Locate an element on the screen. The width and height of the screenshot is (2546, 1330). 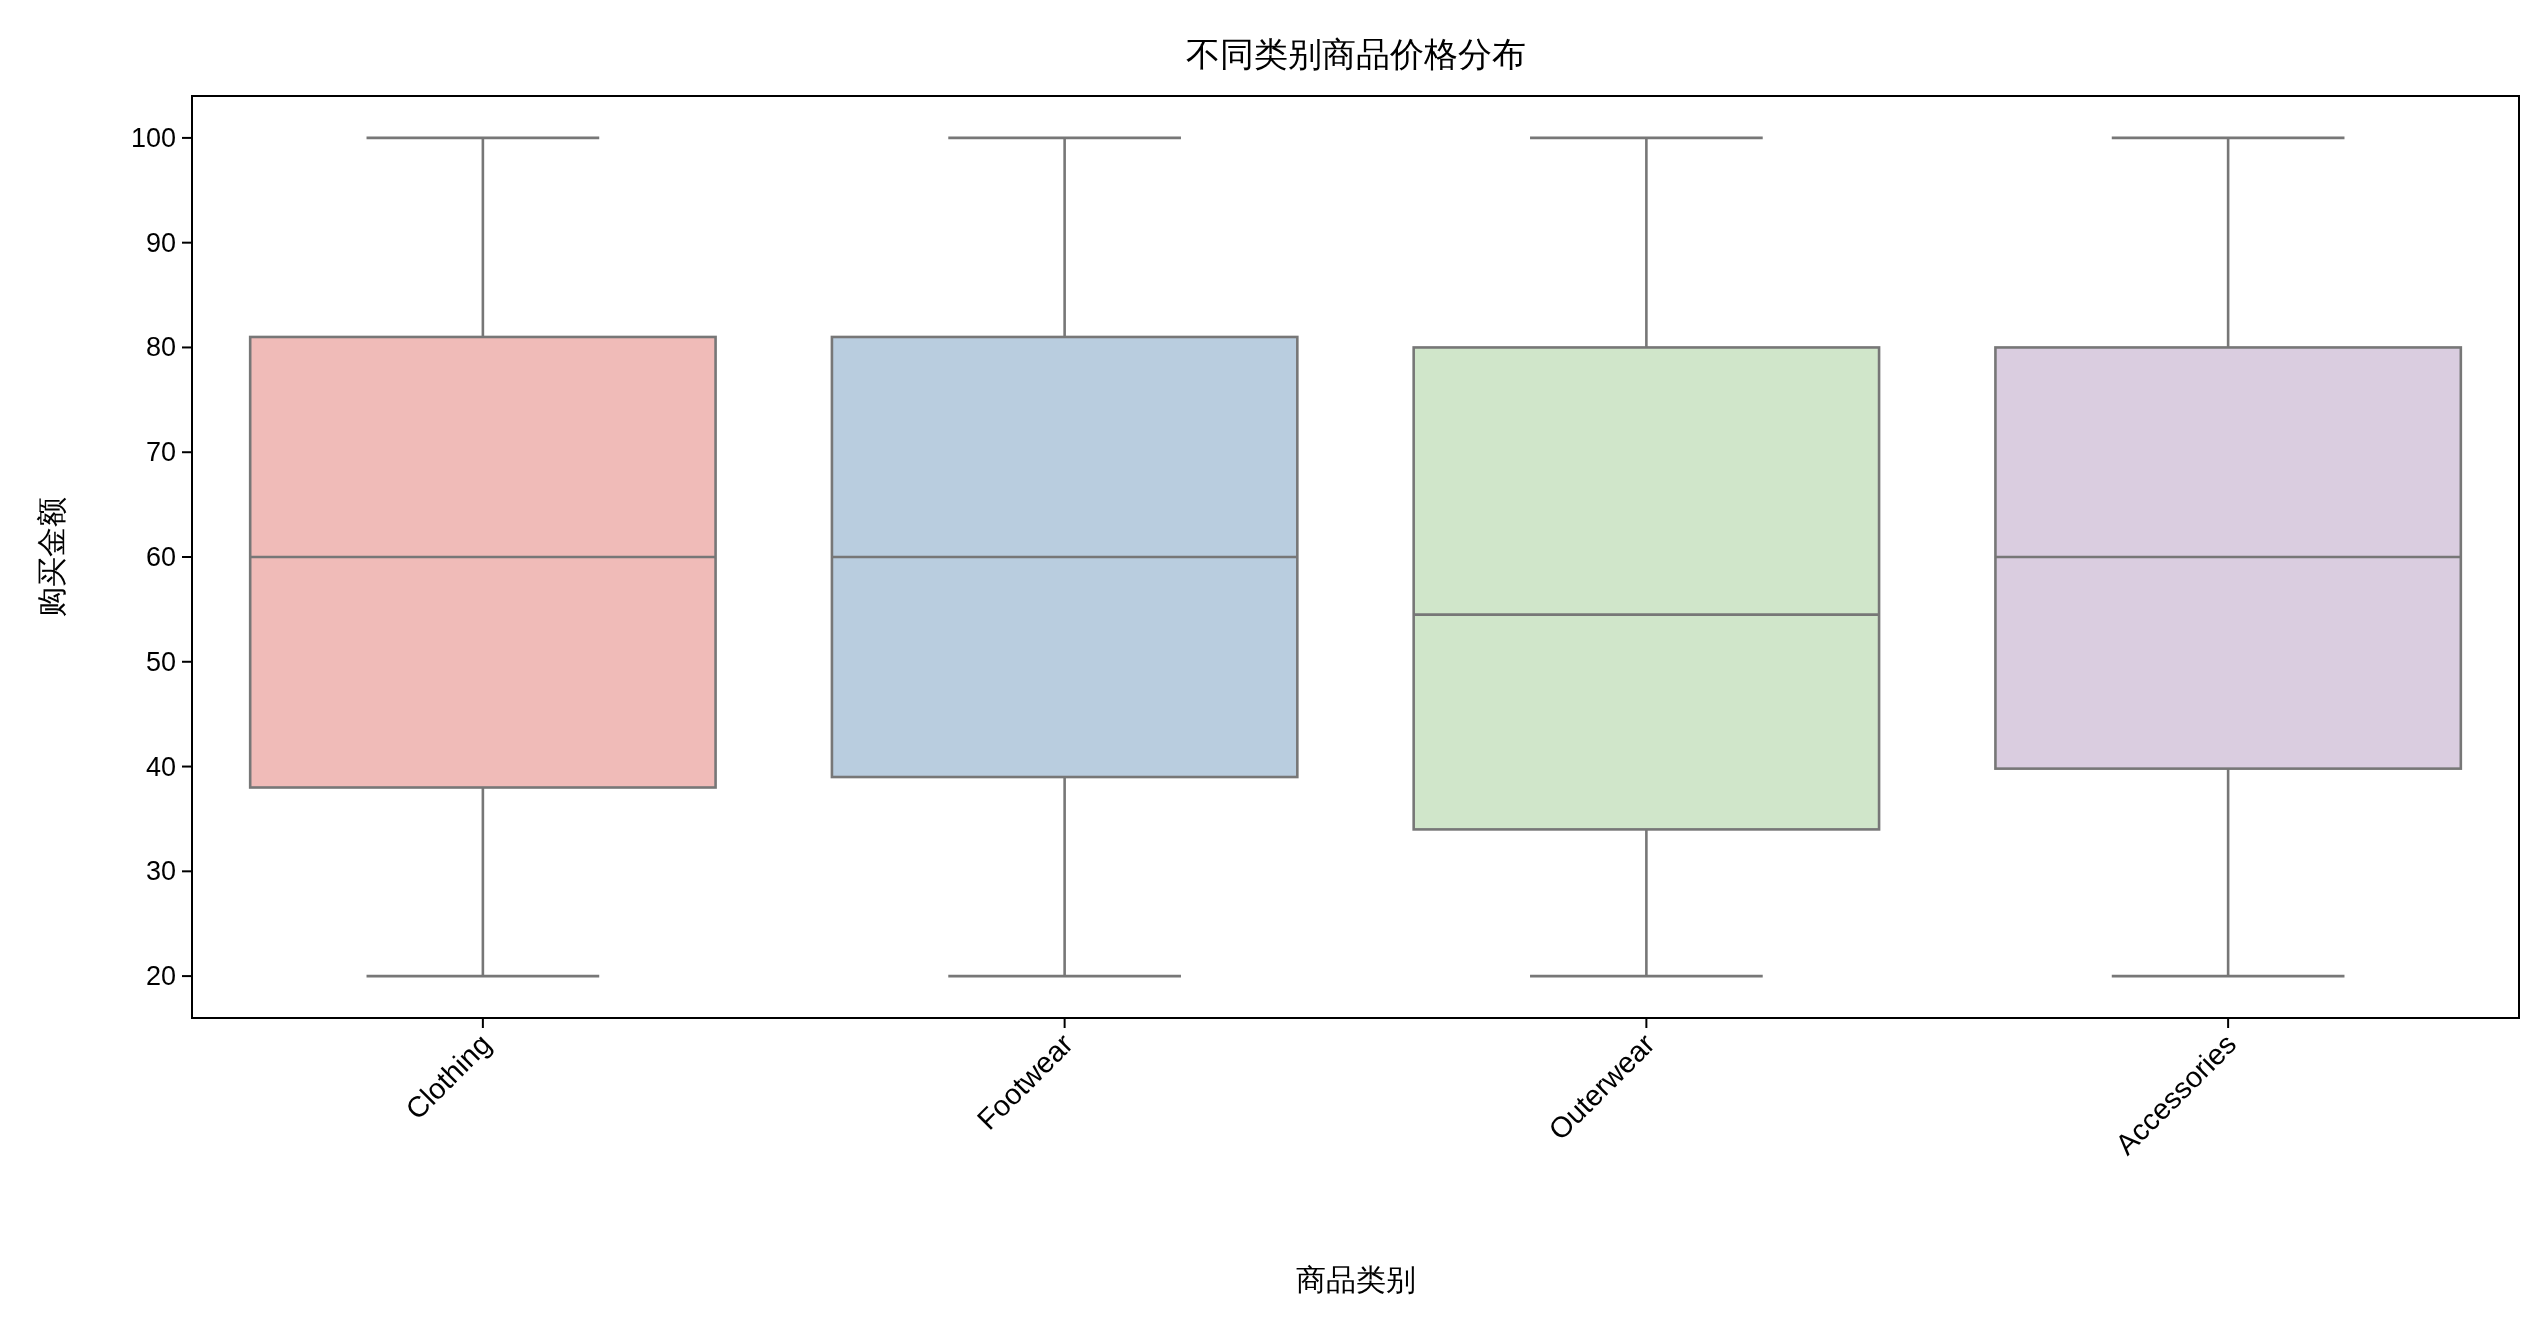
y-tick-label: 90 is located at coordinates (160, 242).